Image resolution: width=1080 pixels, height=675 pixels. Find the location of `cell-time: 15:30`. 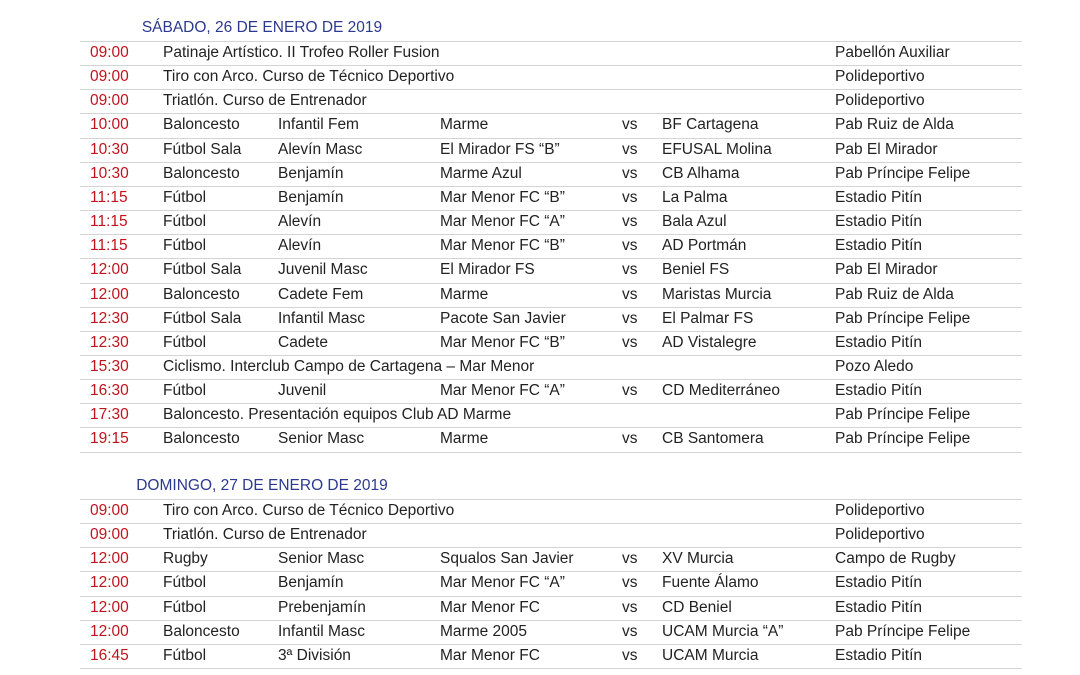

cell-time: 15:30 is located at coordinates (109, 366).